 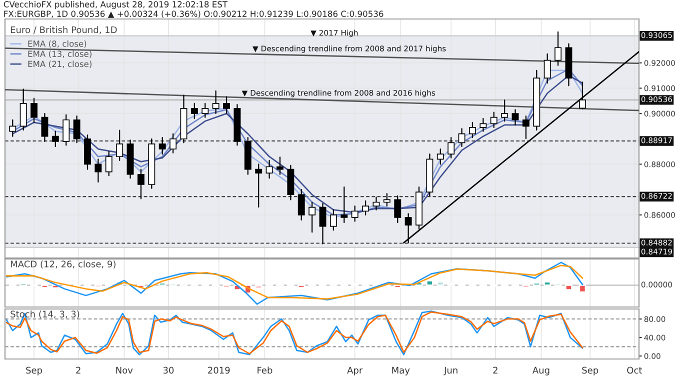 I want to click on text: FX:EURGBP, 1D 0.90536 ▲ +0.00324 (+0.36%) O:0.90212 H:0.91239 L:0.90186 C:0.90536, so click(x=194, y=14).